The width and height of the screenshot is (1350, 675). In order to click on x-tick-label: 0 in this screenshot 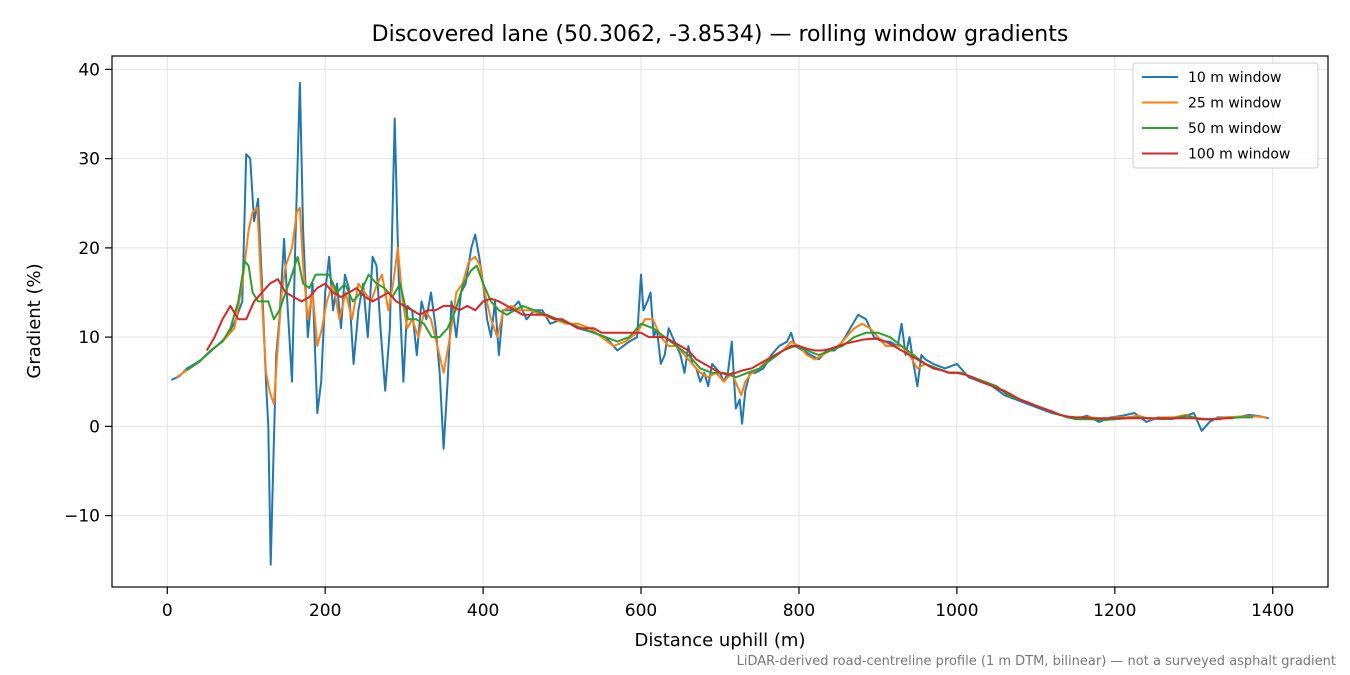, I will do `click(167, 611)`.